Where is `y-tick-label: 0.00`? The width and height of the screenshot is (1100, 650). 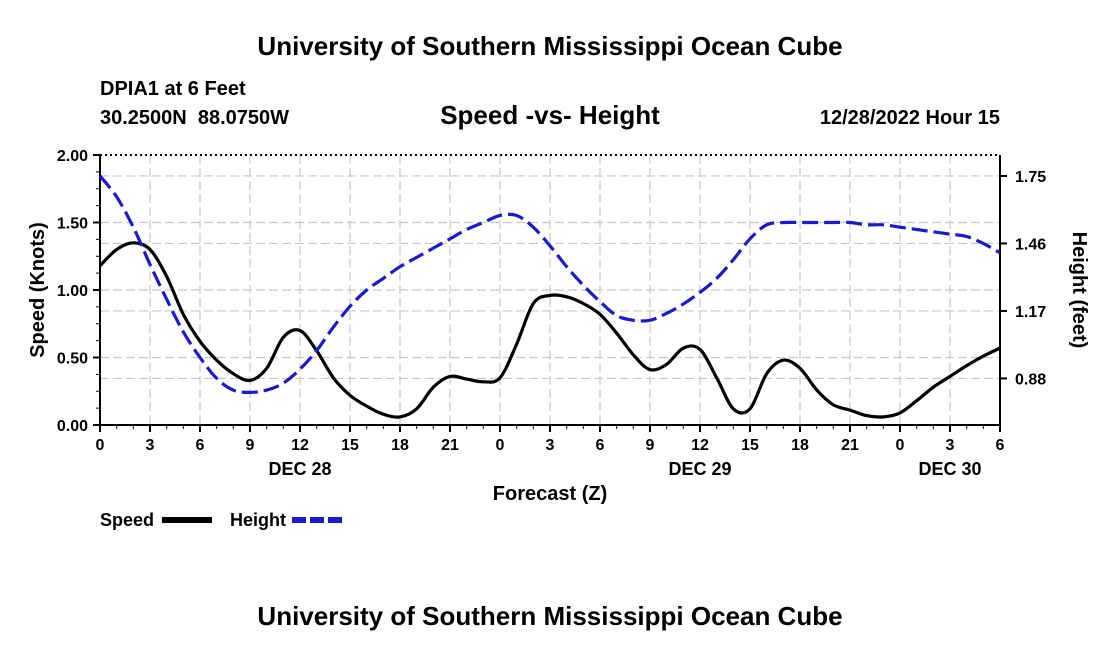 y-tick-label: 0.00 is located at coordinates (72, 426).